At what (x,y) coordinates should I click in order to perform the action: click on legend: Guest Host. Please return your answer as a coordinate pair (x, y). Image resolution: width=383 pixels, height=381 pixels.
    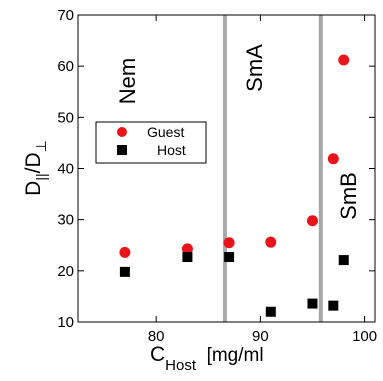
    Looking at the image, I should click on (151, 142).